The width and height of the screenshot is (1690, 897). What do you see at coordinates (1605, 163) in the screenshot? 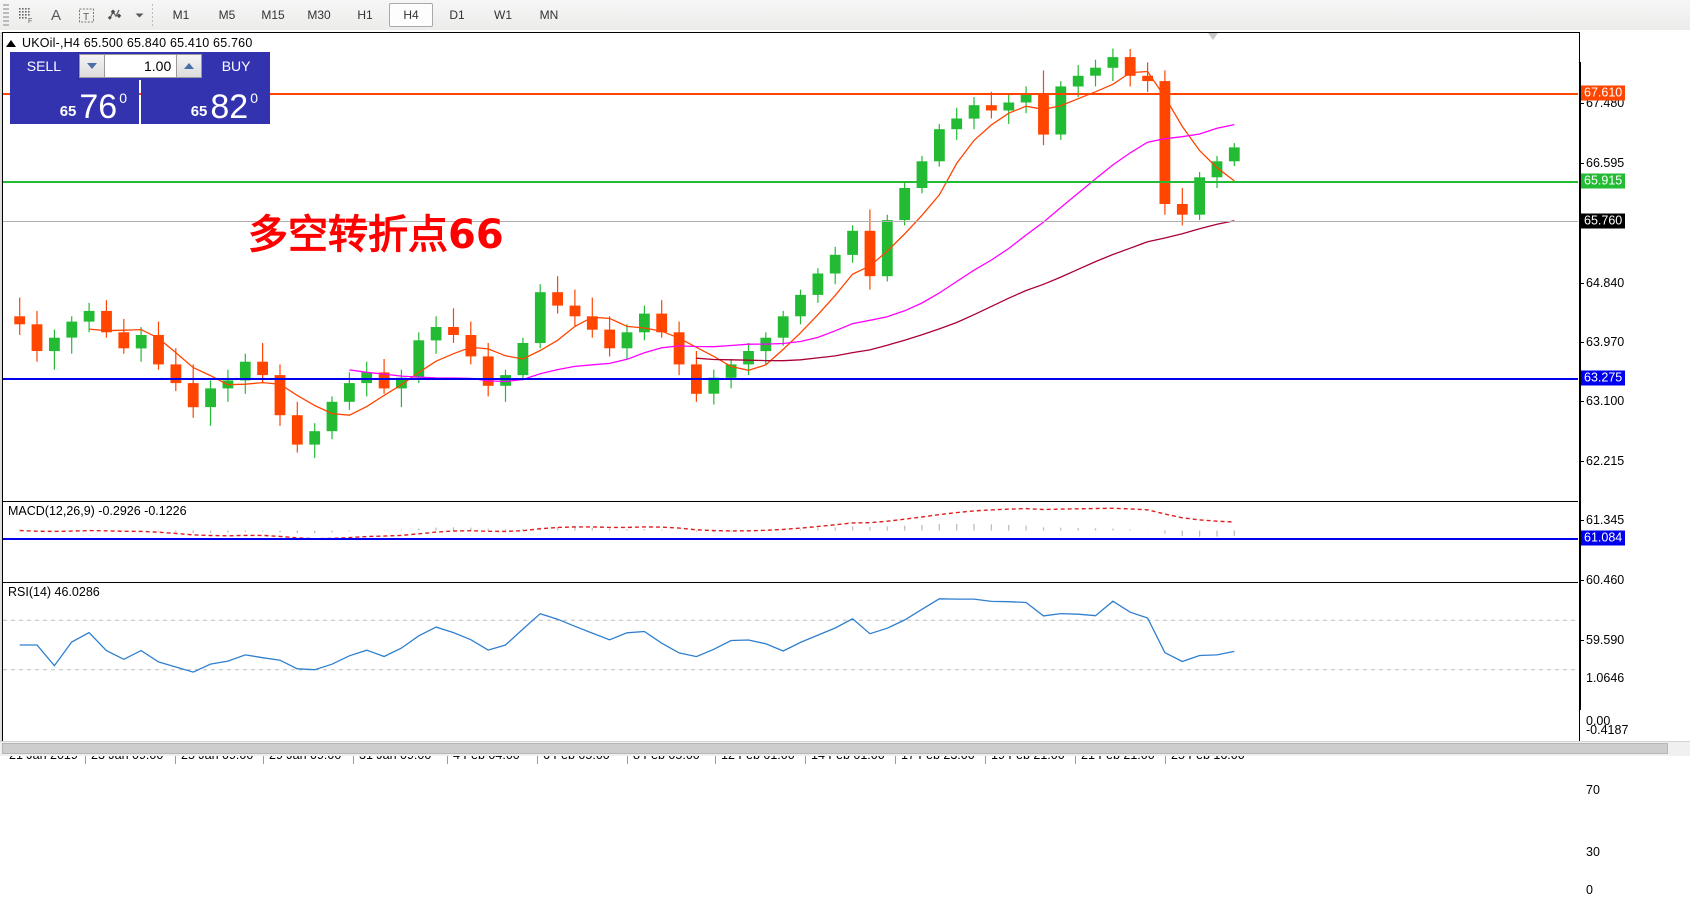
I see `price-tick-label: 66.595` at bounding box center [1605, 163].